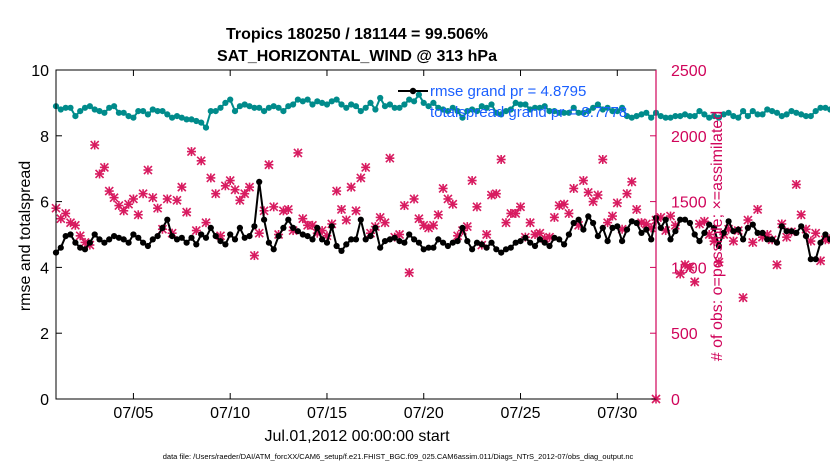  What do you see at coordinates (689, 203) in the screenshot?
I see `right-y-tick-label: 1500` at bounding box center [689, 203].